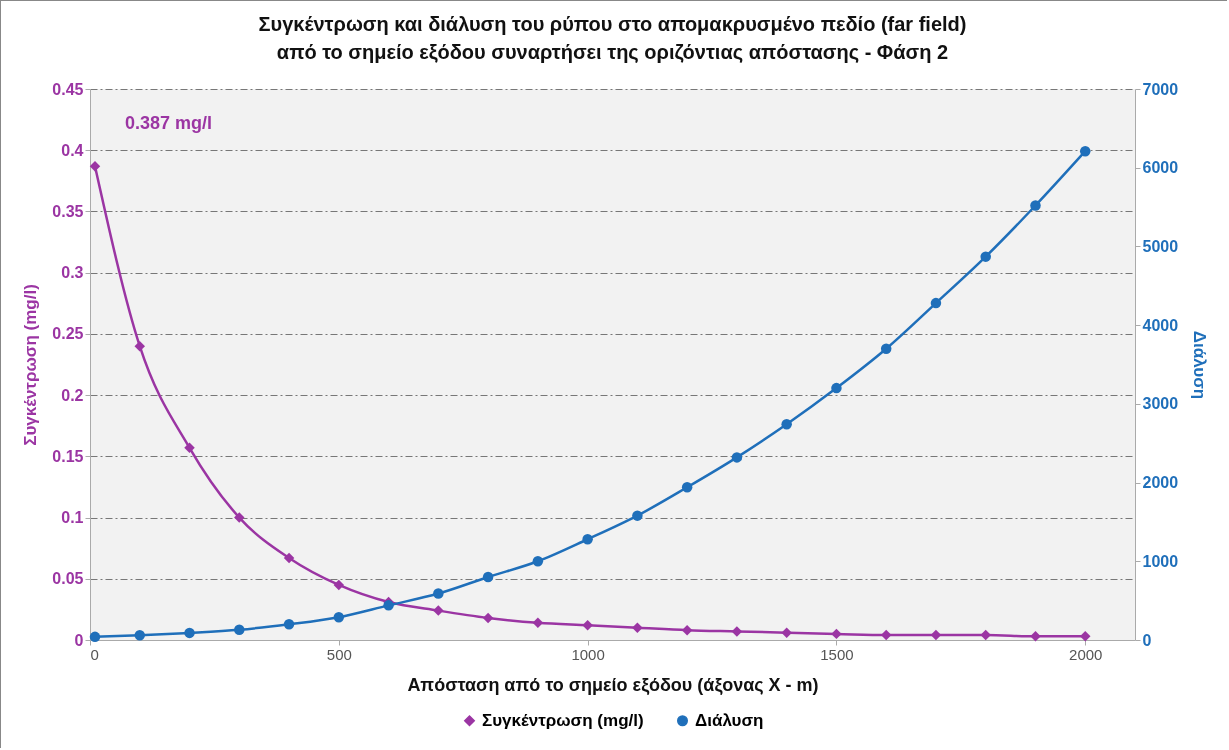 This screenshot has height=750, width=1229. What do you see at coordinates (31, 365) in the screenshot?
I see `y-axis-title: Συγκέντρωση (mg/l)` at bounding box center [31, 365].